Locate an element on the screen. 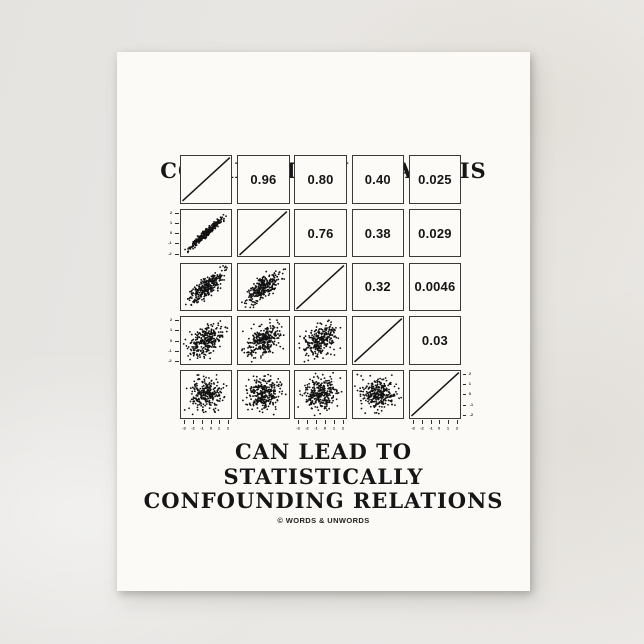 The height and width of the screenshot is (644, 644). matrix-cell-5-5: -3 -2 -1 0 1 2 2 1 0 -1 -2 is located at coordinates (440, 400).